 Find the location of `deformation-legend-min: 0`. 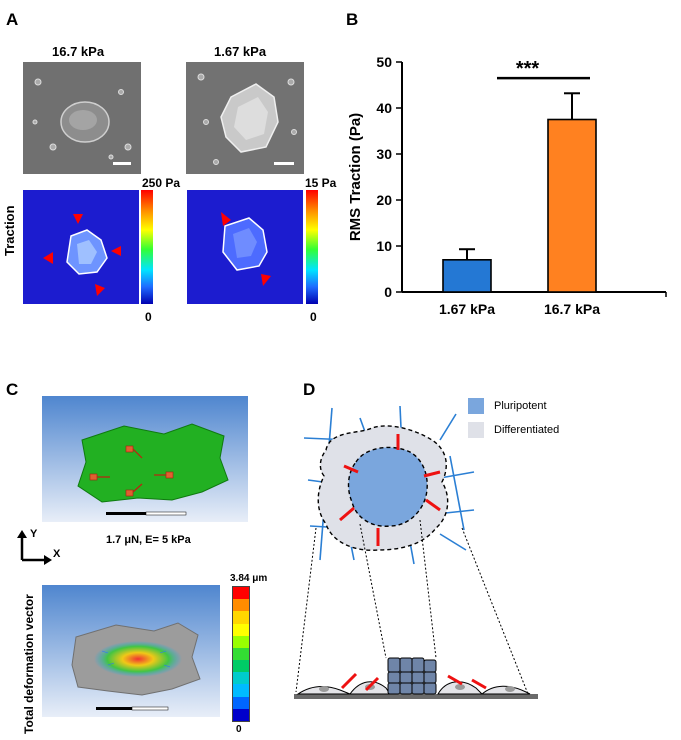

deformation-legend-min: 0 is located at coordinates (239, 729).